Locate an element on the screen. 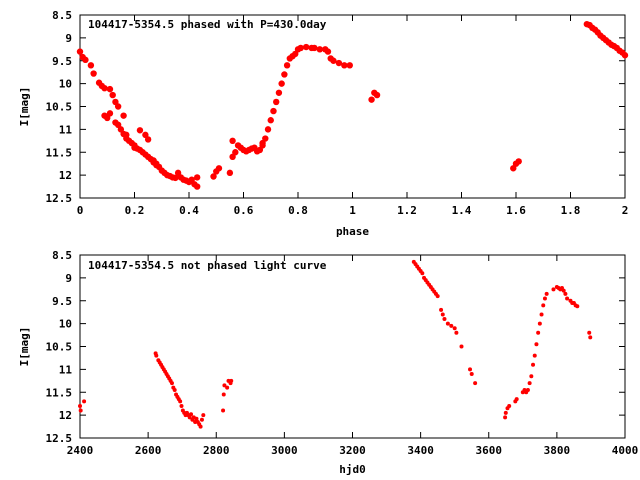  x-tick-label: 1.8 is located at coordinates (571, 210).